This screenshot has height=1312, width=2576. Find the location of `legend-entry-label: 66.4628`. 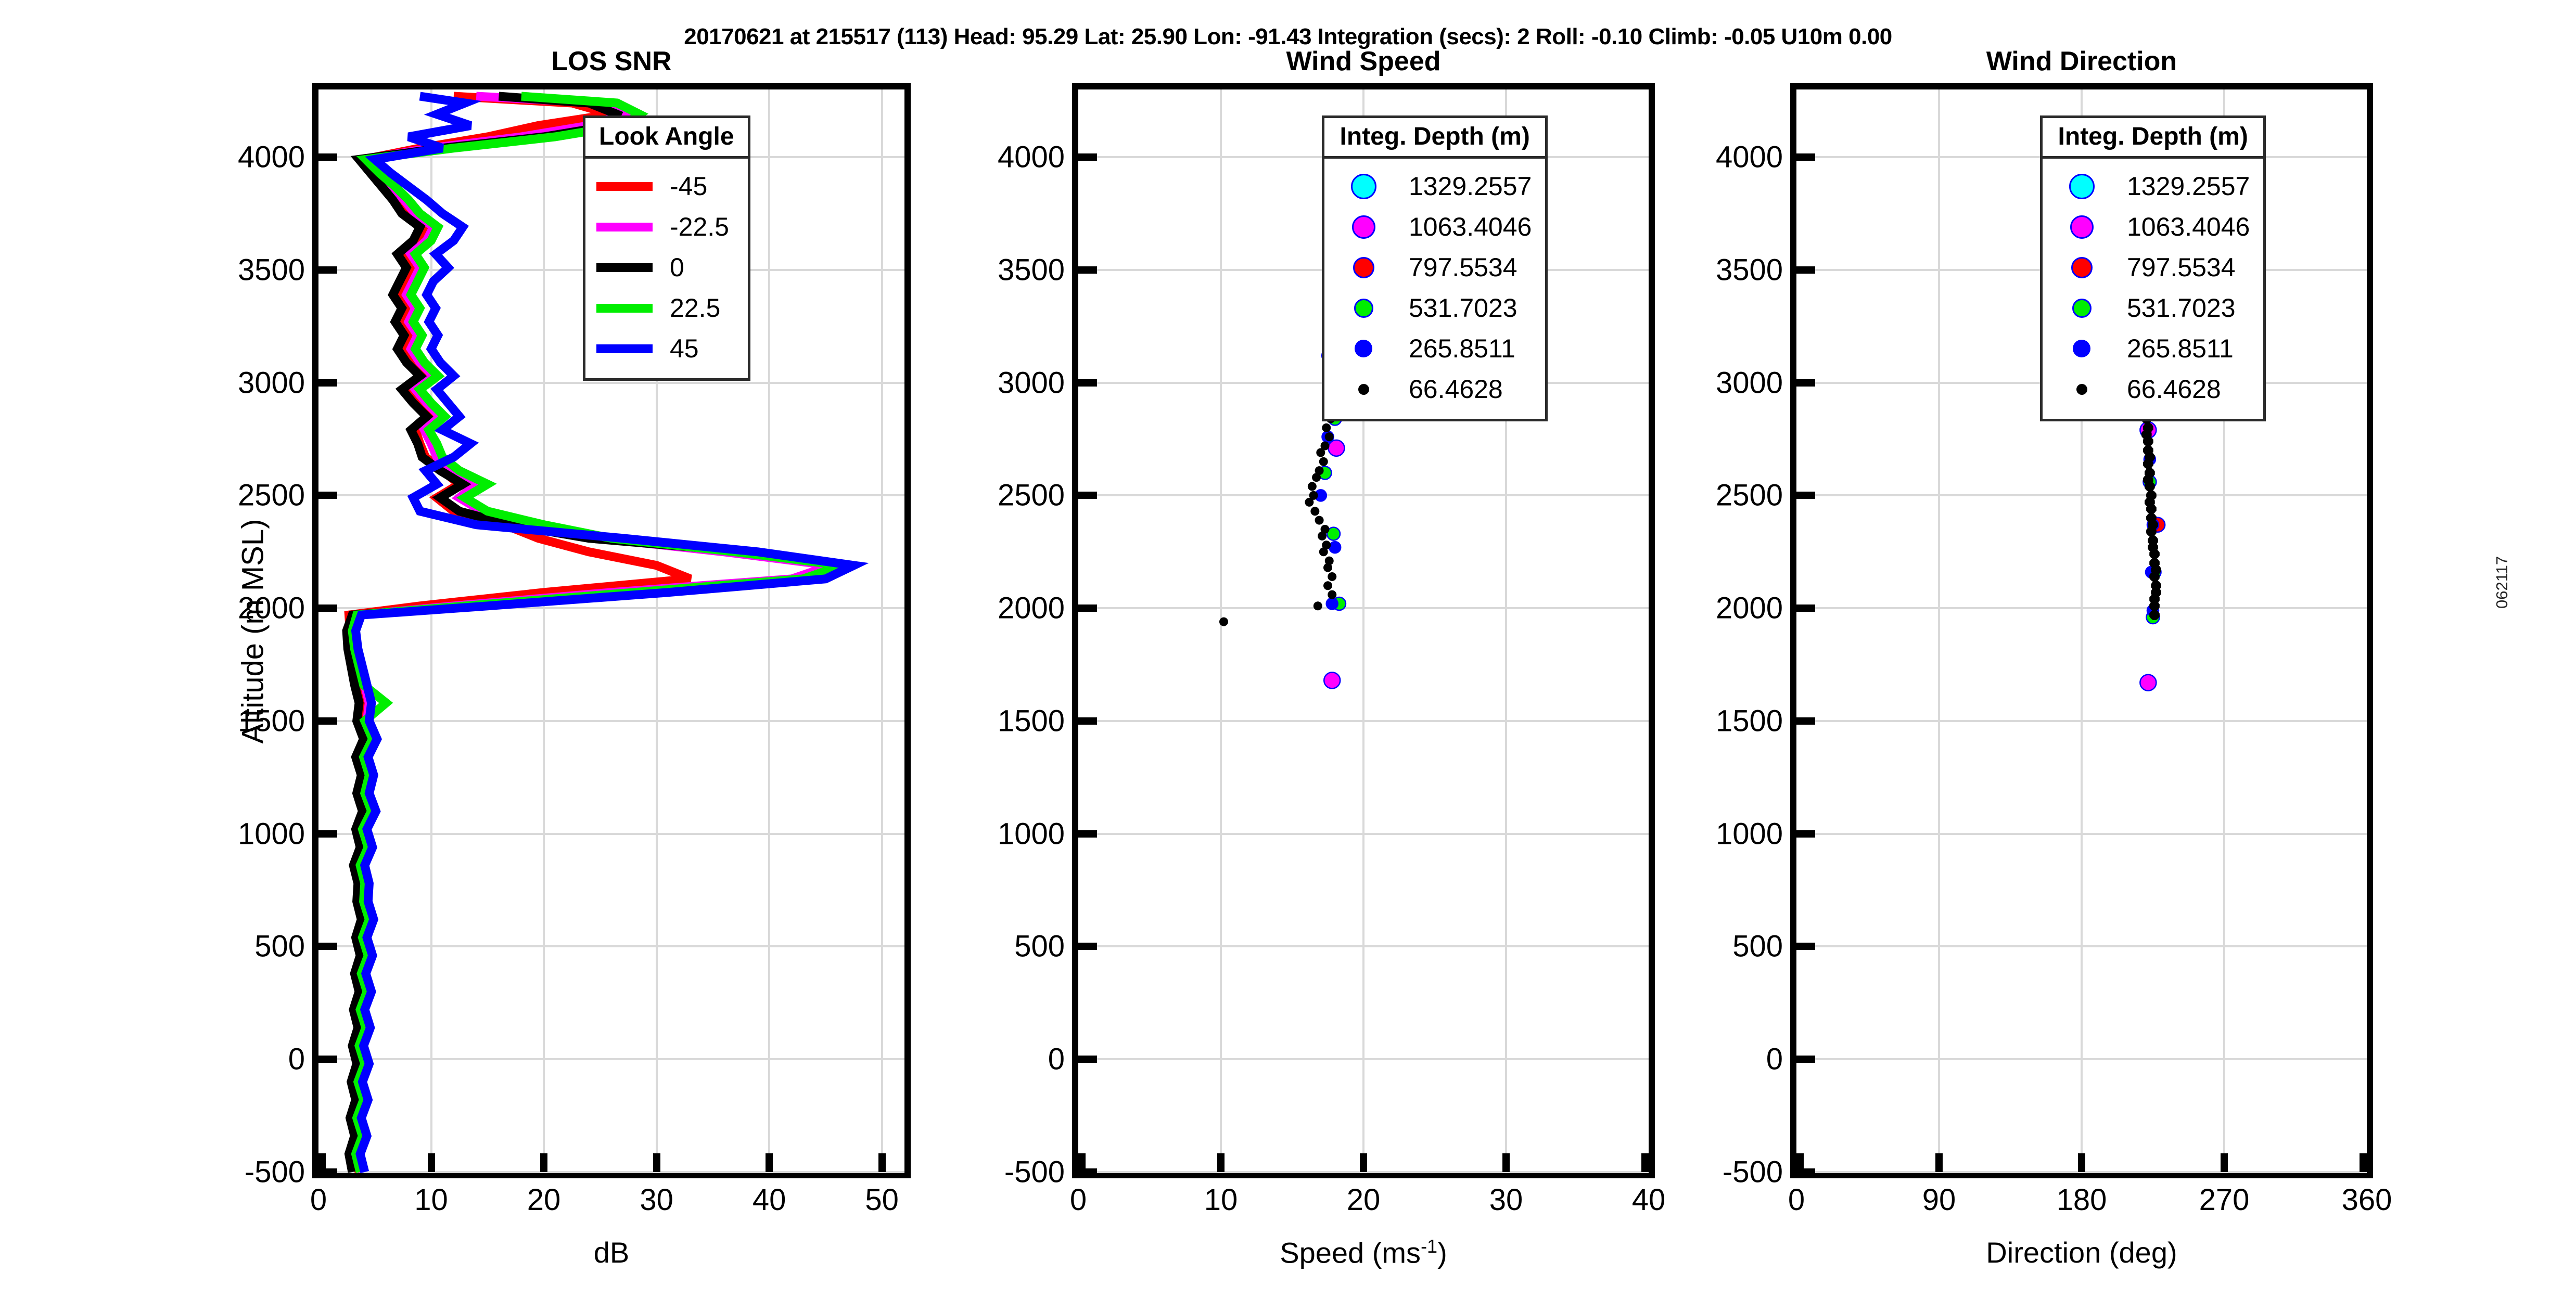

legend-entry-label: 66.4628 is located at coordinates (2174, 390).